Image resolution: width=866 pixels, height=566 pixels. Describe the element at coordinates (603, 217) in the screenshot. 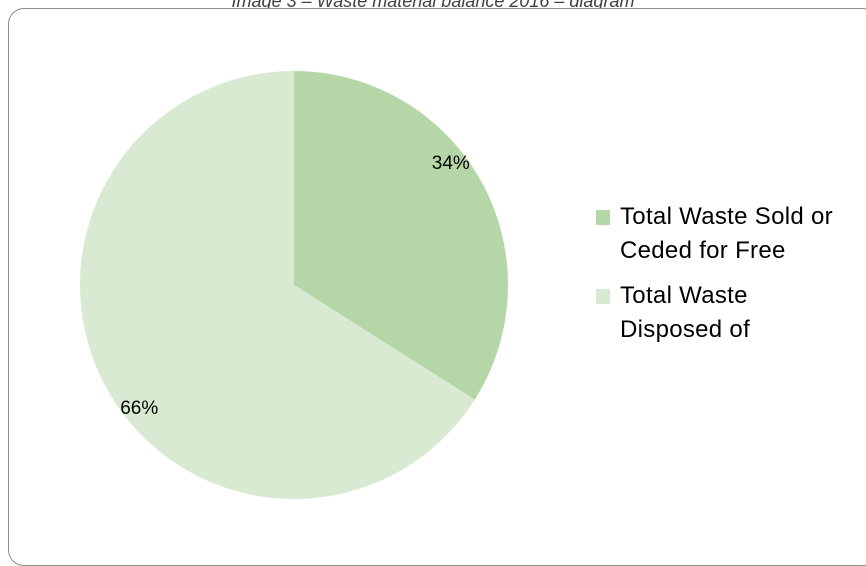

I see `legend-swatch-sold` at that location.